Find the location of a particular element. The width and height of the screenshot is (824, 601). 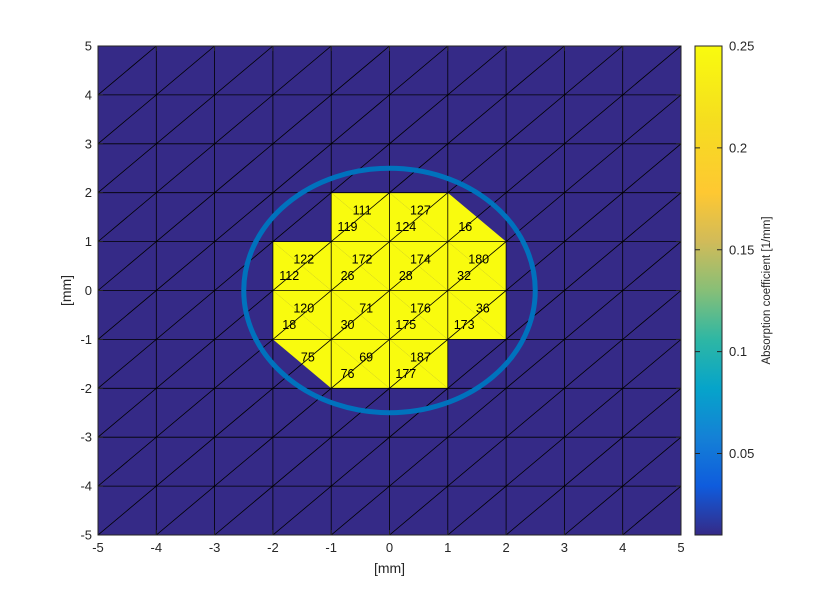

element-label-177: 177 is located at coordinates (405, 374).